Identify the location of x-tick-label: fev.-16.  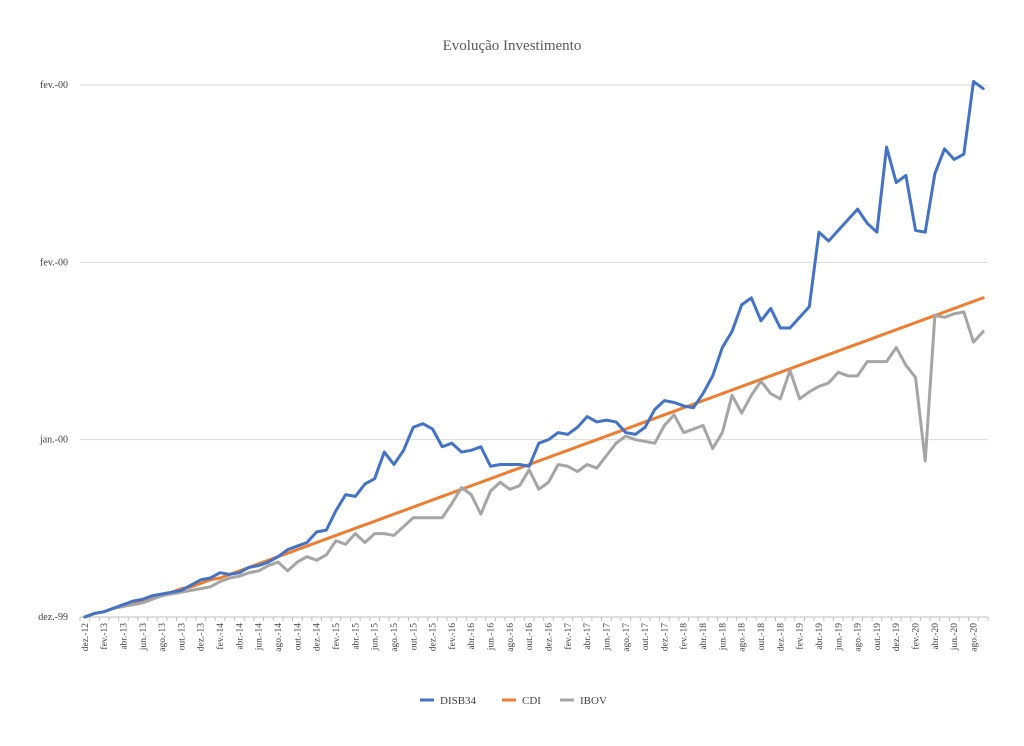
(452, 636).